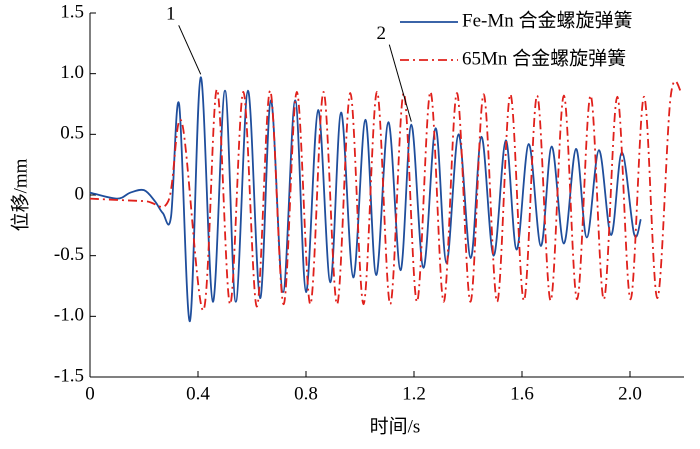  What do you see at coordinates (80, 193) in the screenshot?
I see `y-tick-label: 0` at bounding box center [80, 193].